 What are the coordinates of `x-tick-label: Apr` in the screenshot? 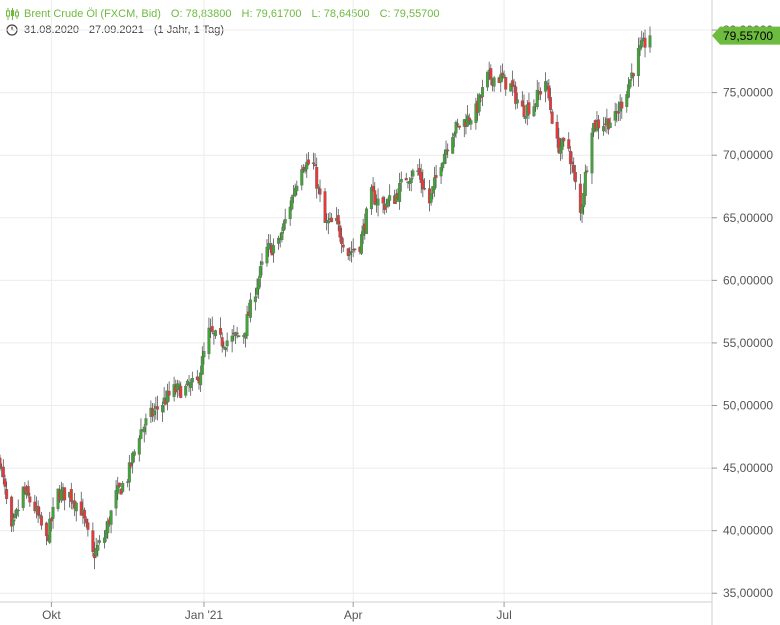 It's located at (353, 615).